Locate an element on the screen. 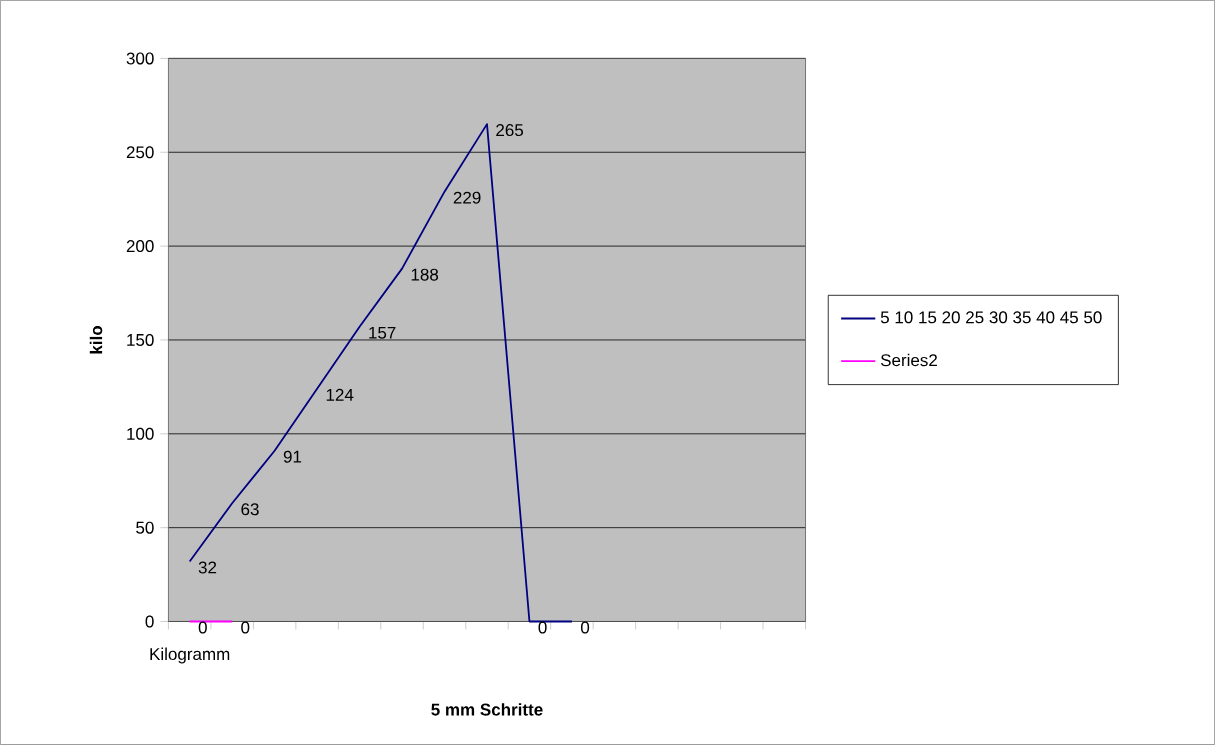 This screenshot has height=745, width=1215. data-label: 32 is located at coordinates (207, 567).